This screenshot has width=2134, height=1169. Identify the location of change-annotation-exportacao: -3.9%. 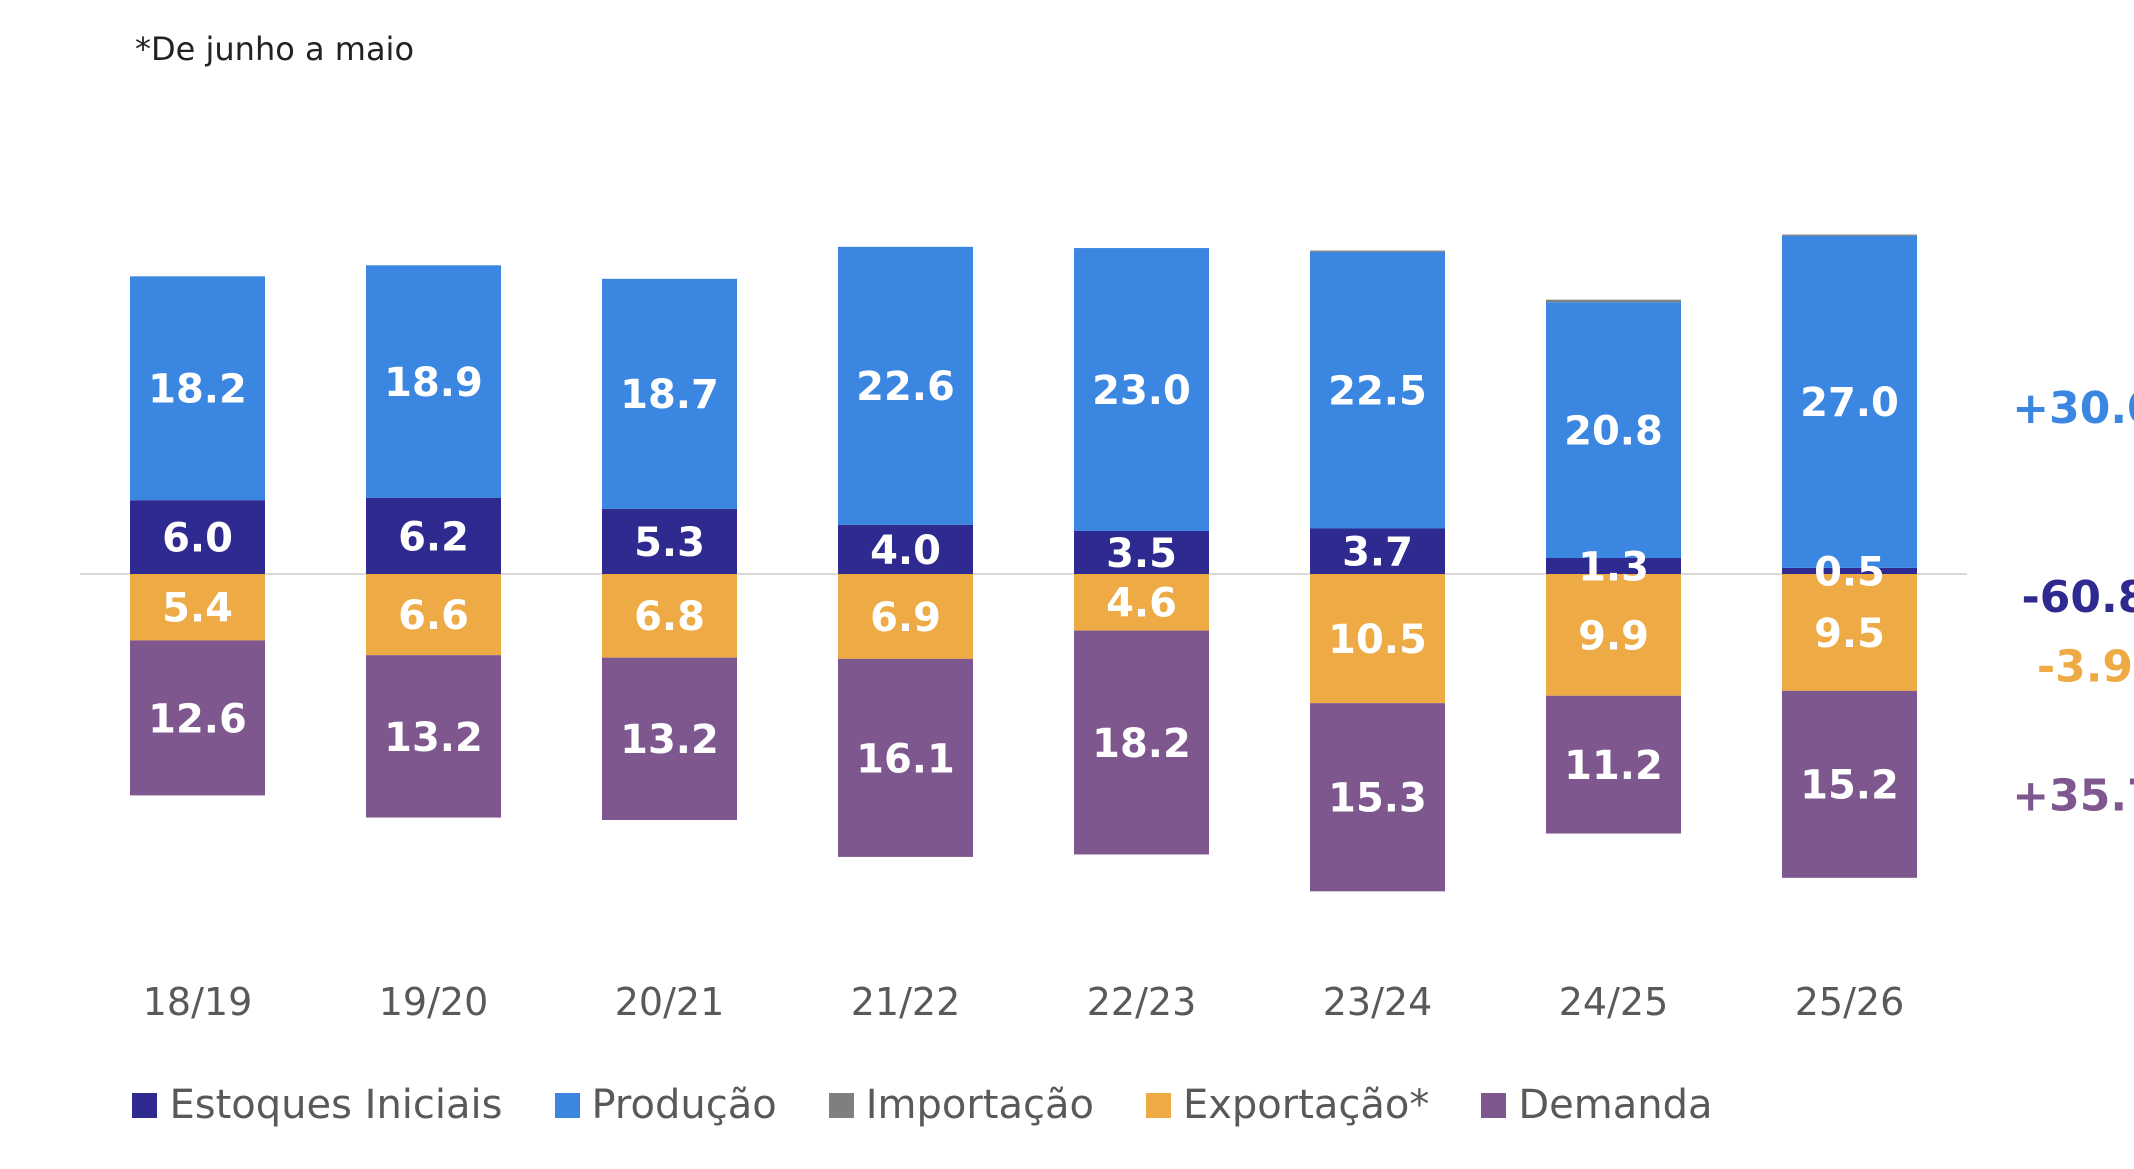
(2085, 666).